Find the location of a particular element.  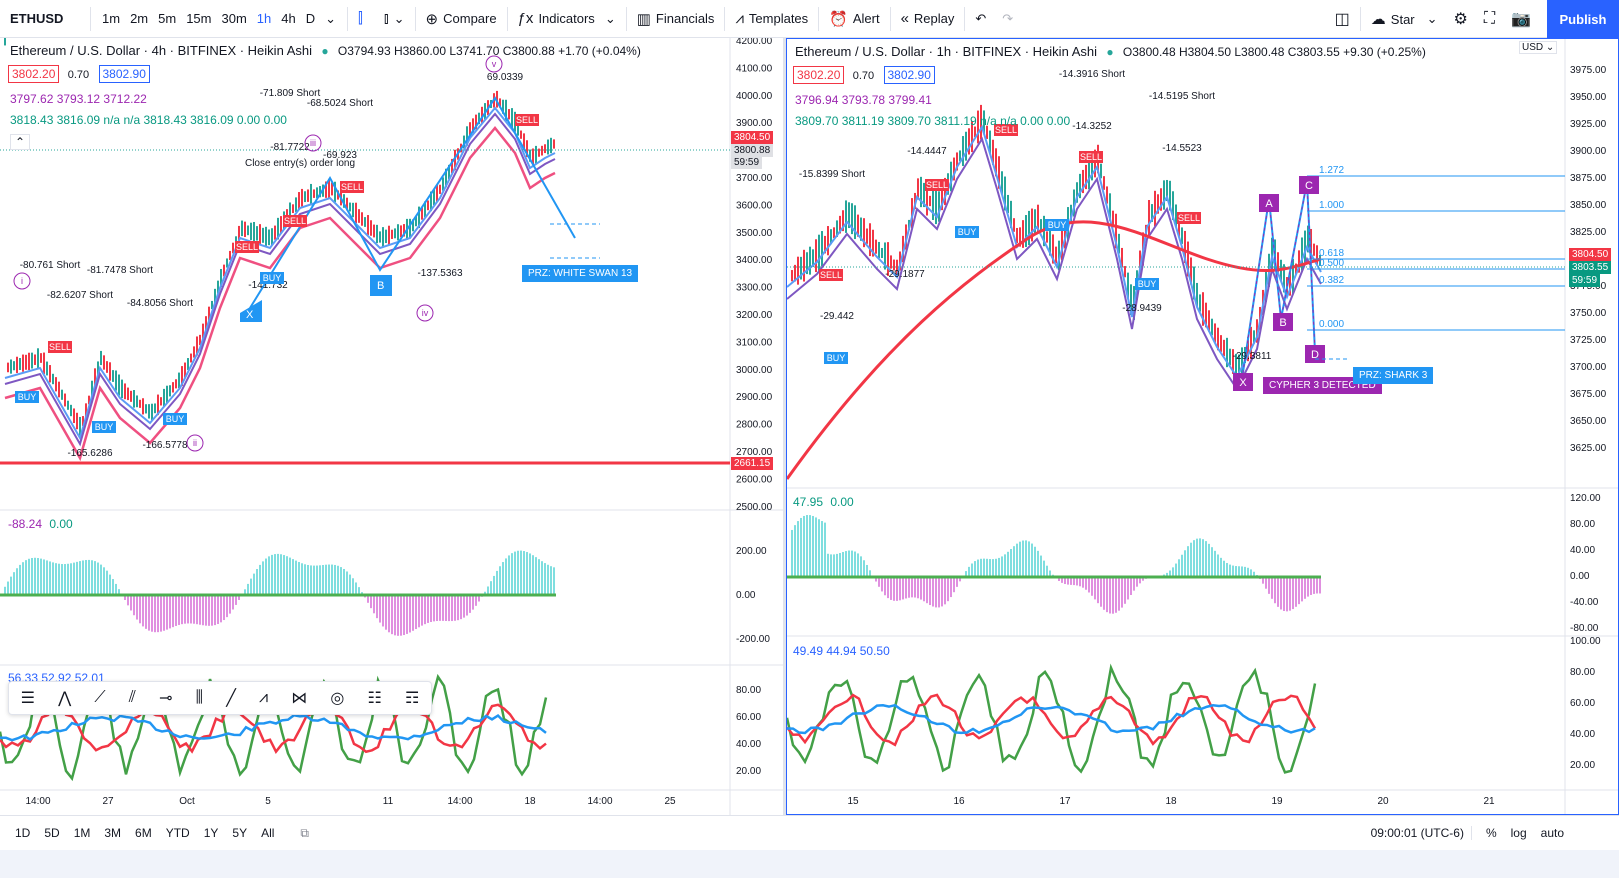

interval-1m: 1m is located at coordinates (111, 18).